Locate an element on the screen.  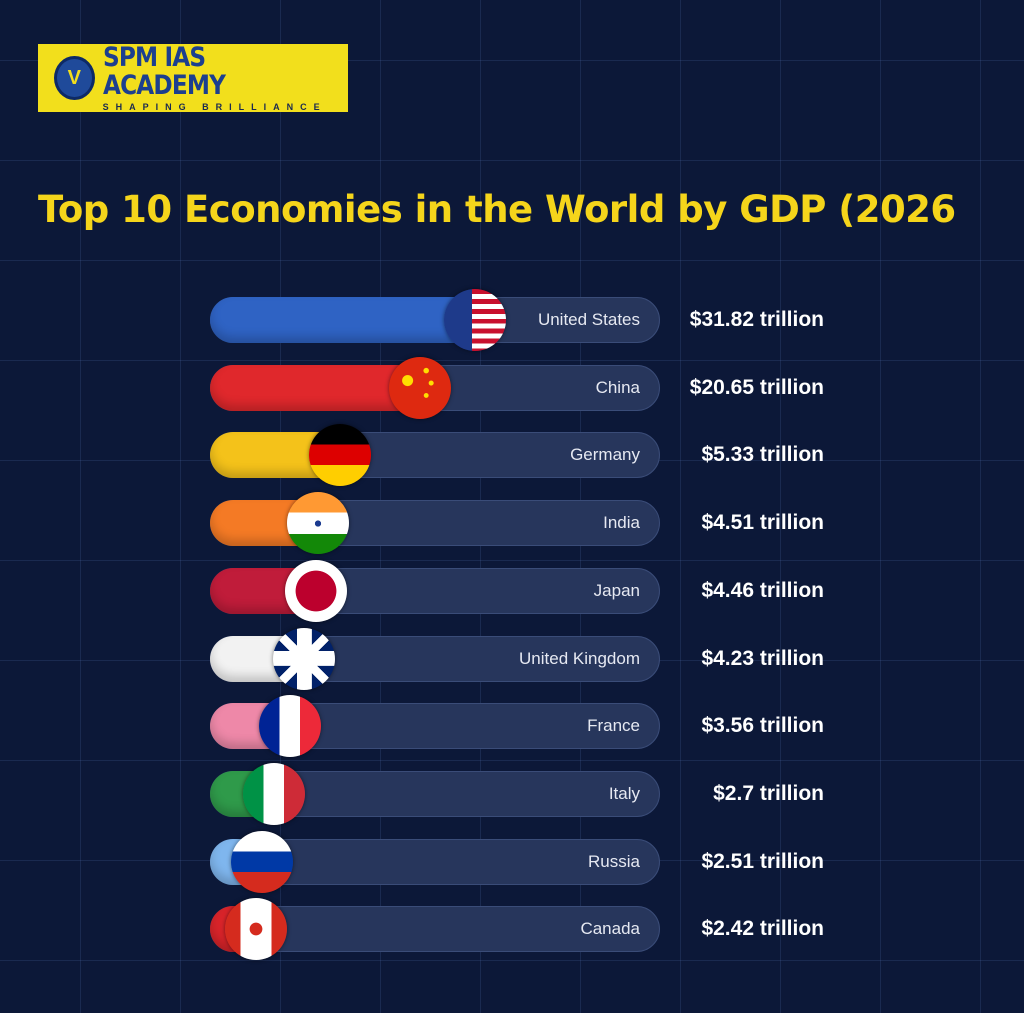
italy-flag-icon is located at coordinates (274, 793).